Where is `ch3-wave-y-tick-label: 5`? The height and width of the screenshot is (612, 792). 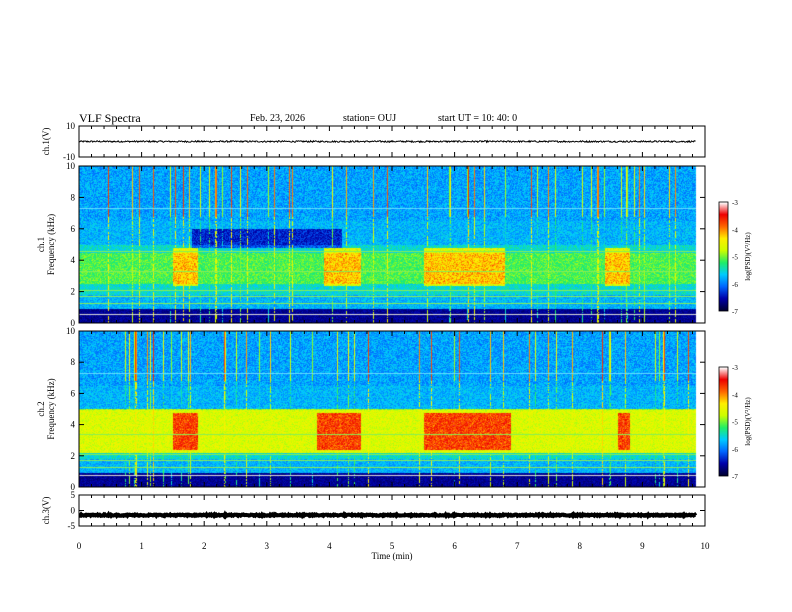
ch3-wave-y-tick-label: 5 is located at coordinates (73, 495).